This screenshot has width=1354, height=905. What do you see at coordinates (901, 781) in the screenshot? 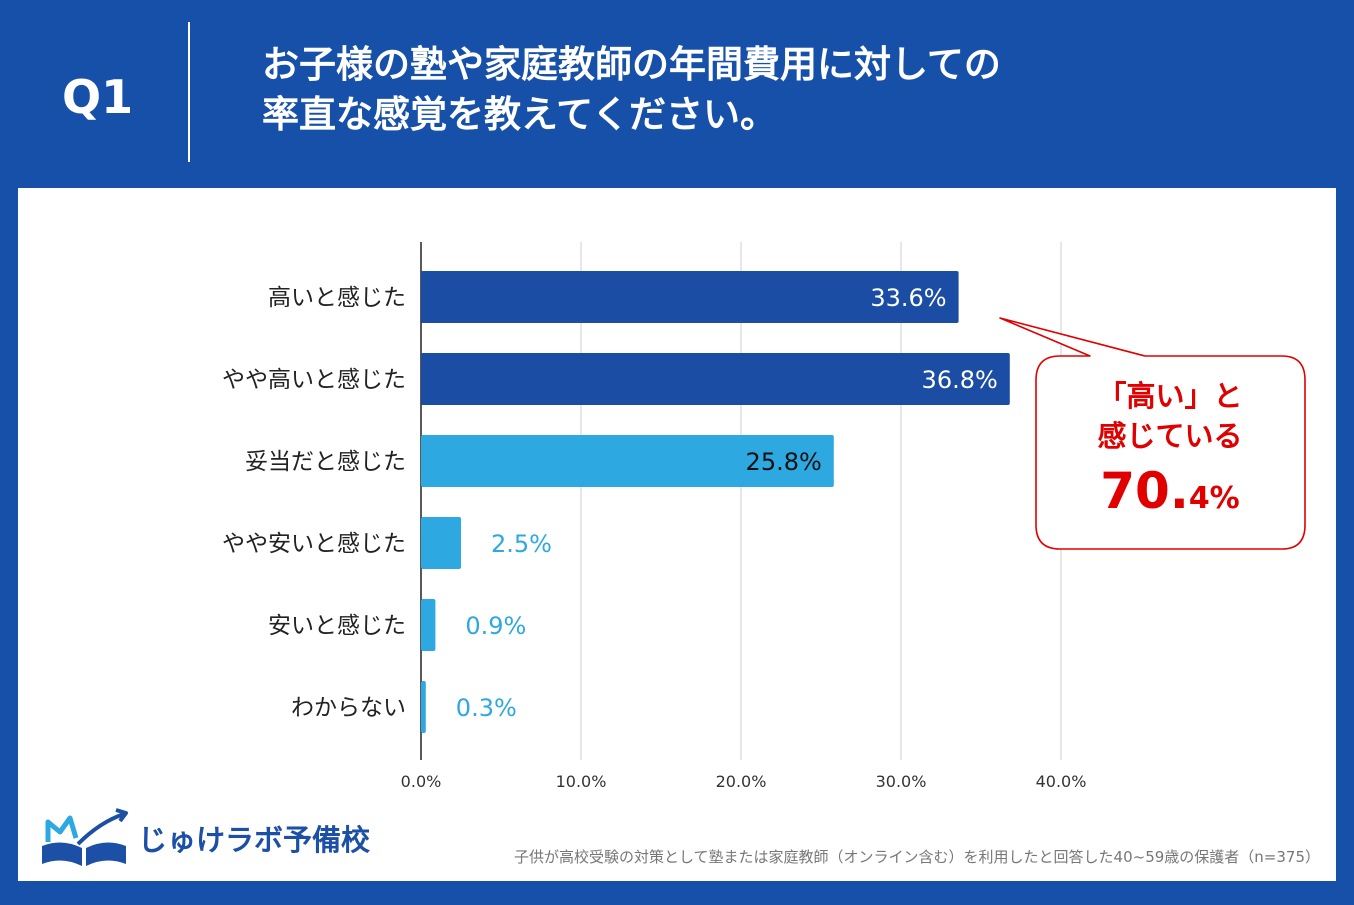
I see `x-tick-label: 30.0%` at bounding box center [901, 781].